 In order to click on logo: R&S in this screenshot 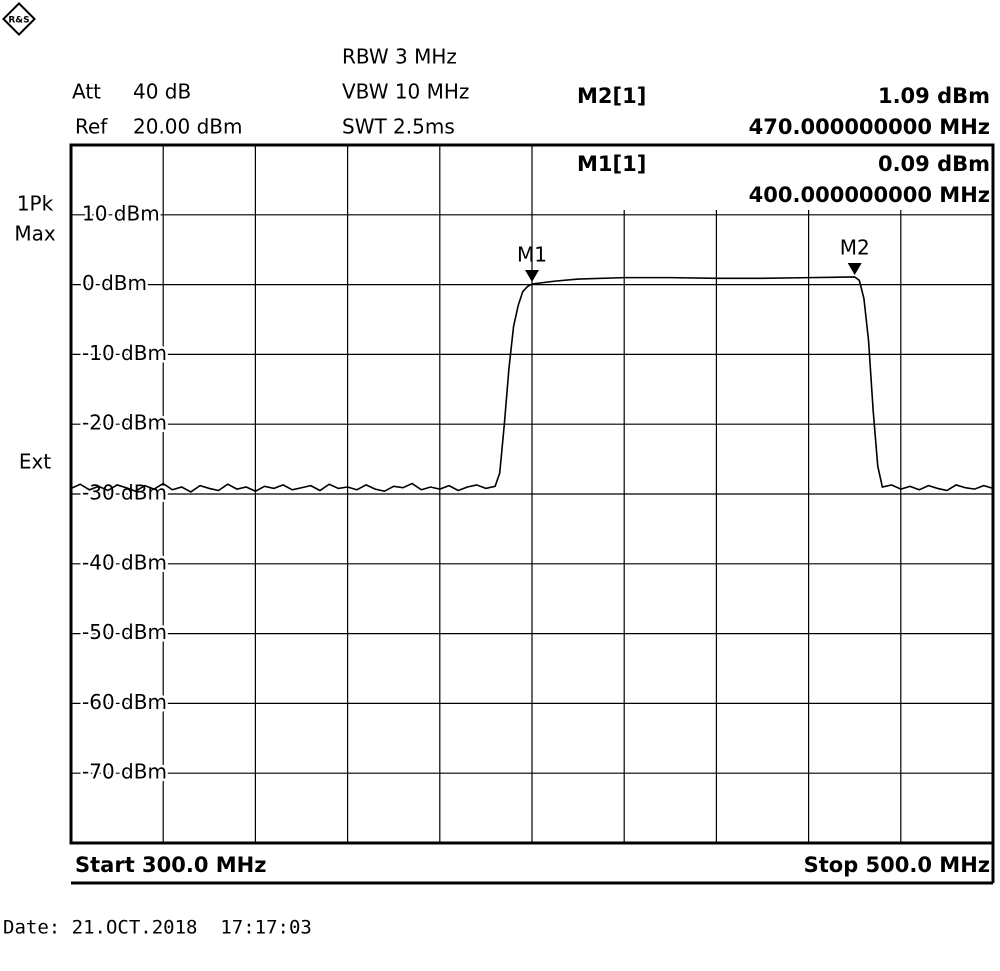, I will do `click(19, 19)`.